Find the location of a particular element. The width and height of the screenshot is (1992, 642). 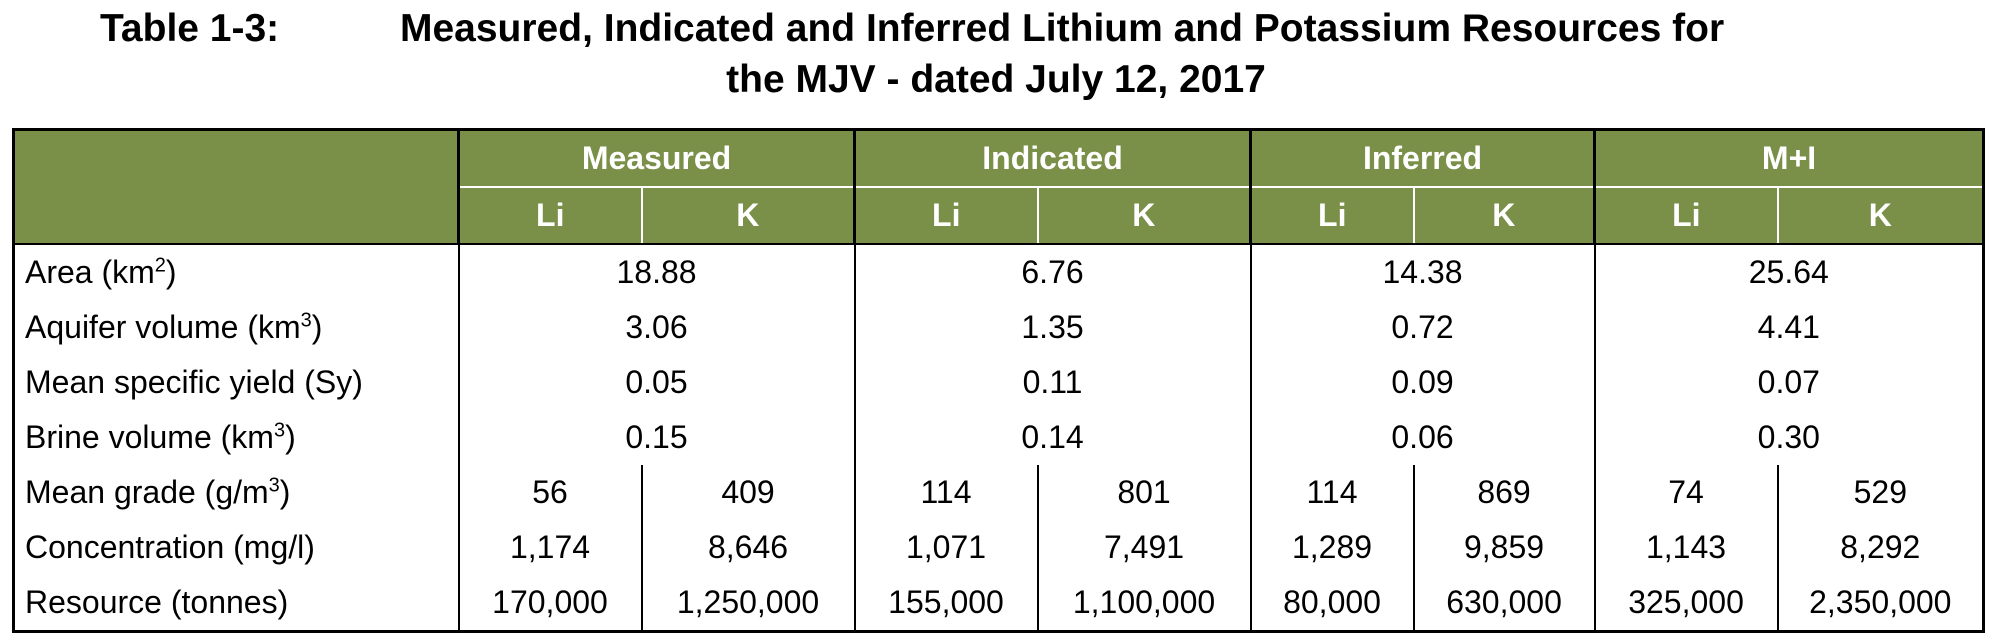

table-row: Brine volume (km3) 0.15 0.14 0.06 0.30 is located at coordinates (999, 437).